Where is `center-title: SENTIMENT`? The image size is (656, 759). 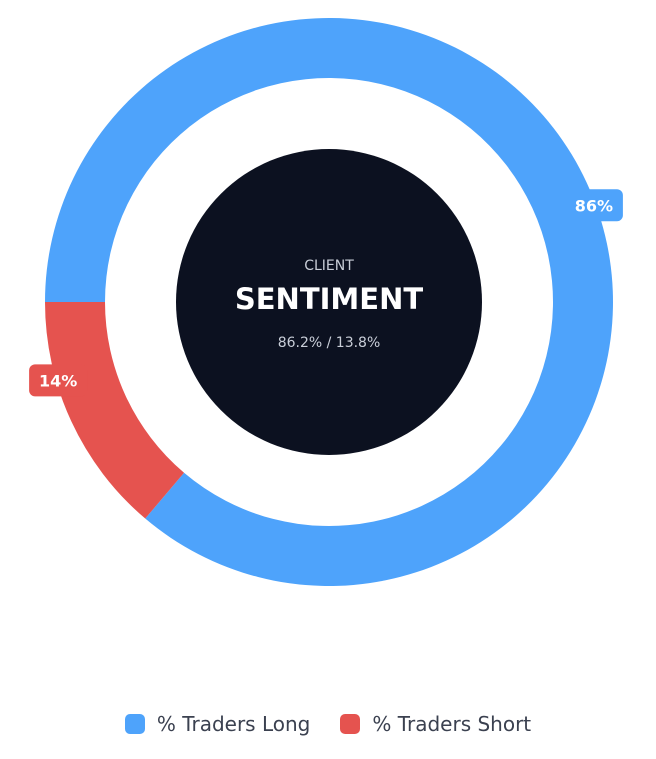 center-title: SENTIMENT is located at coordinates (329, 299).